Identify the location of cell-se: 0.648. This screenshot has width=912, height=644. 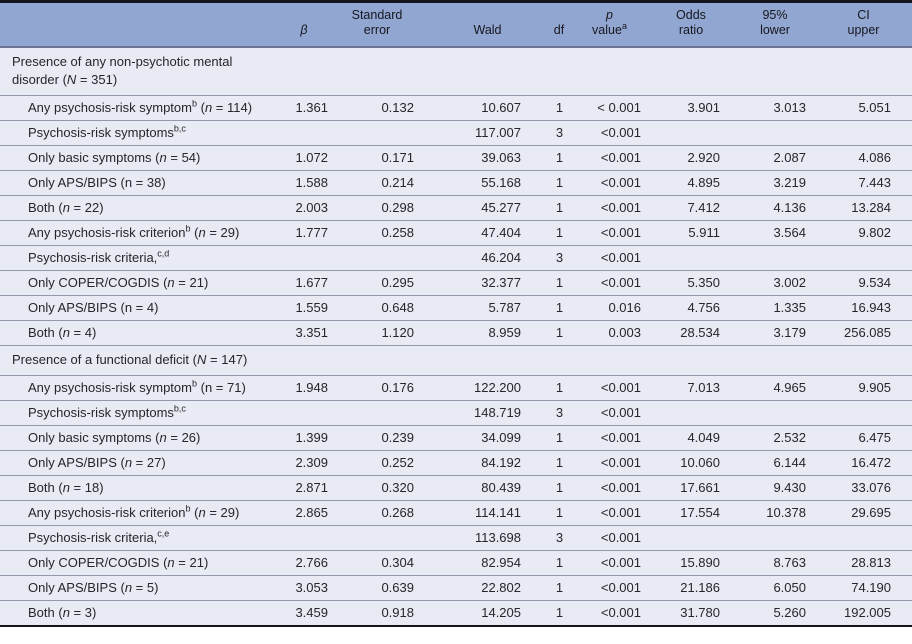
(397, 308).